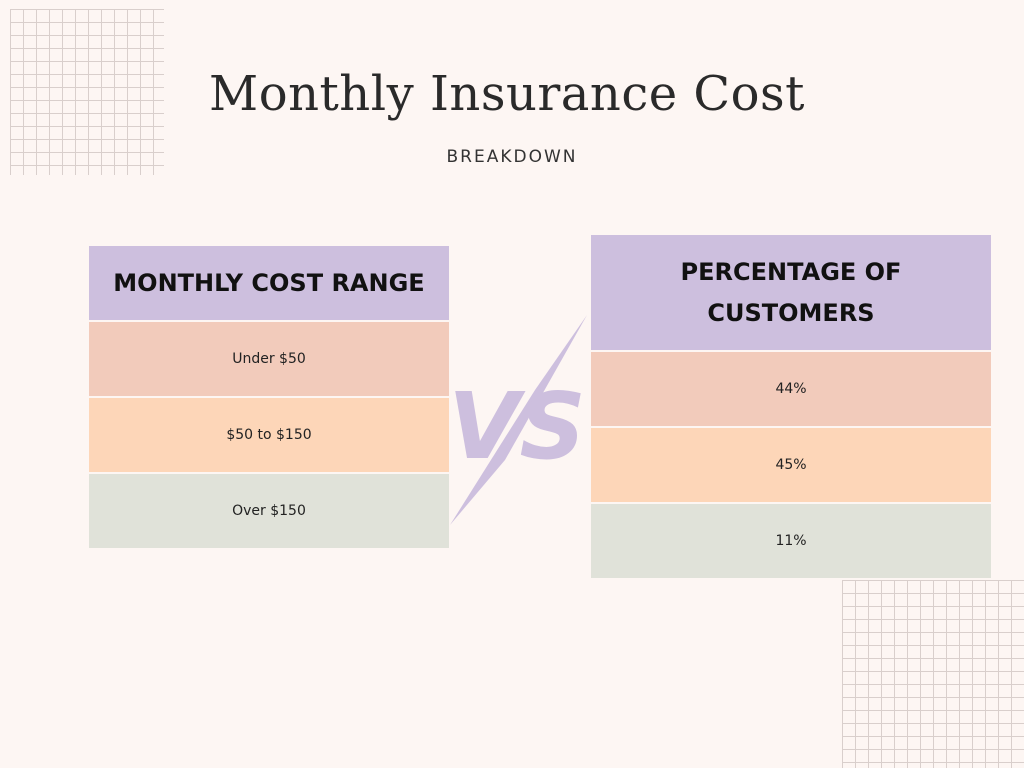 The height and width of the screenshot is (768, 1024). I want to click on table-cell: $50 to $150, so click(269, 435).